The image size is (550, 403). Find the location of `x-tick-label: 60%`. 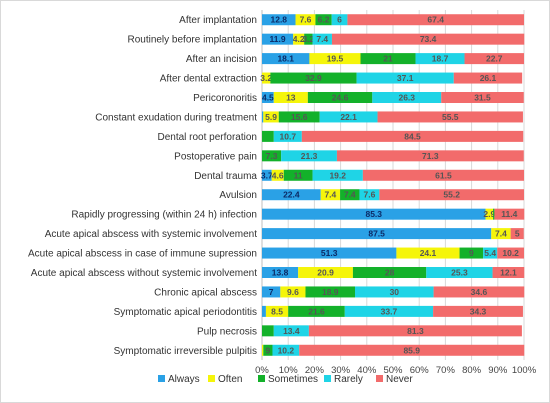

x-tick-label: 60% is located at coordinates (420, 370).